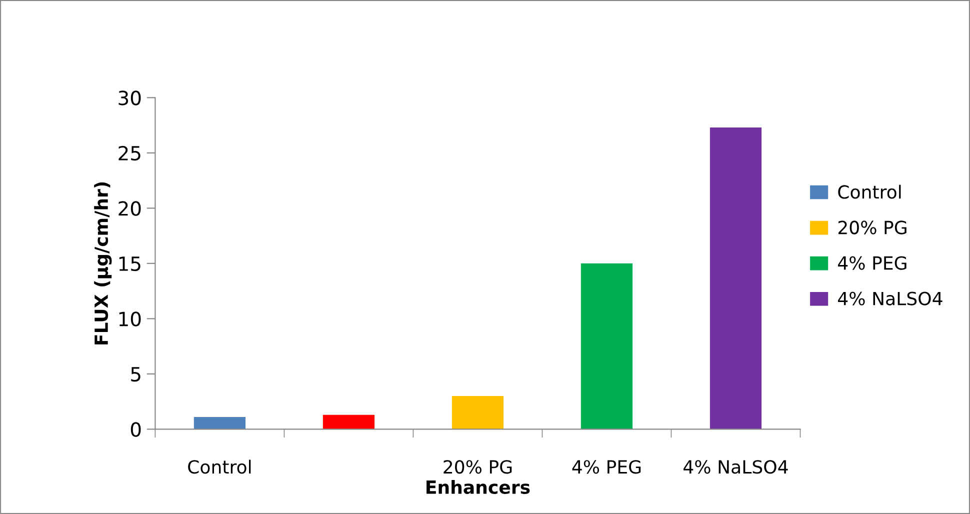  I want to click on legend-label: 4% PEG, so click(872, 263).